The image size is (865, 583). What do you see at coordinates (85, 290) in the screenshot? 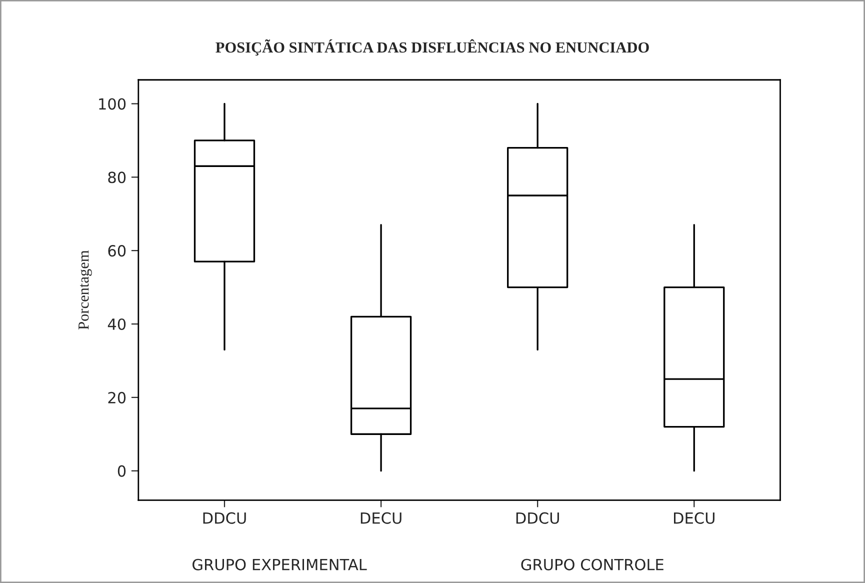
I see `y-axis-title: Porcentagem` at bounding box center [85, 290].